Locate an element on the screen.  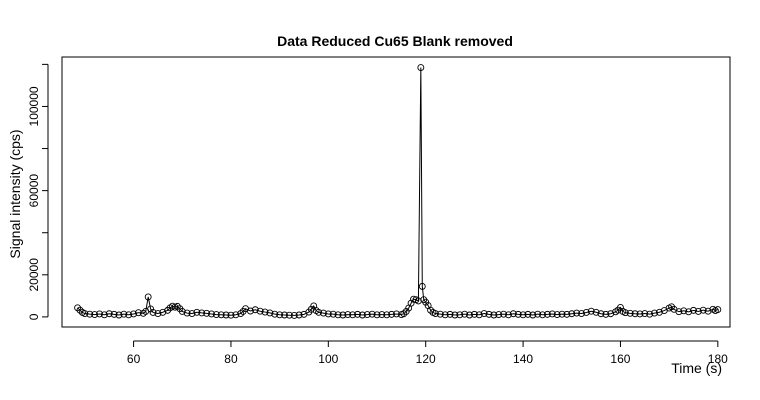
y-tick-label: 20000 is located at coordinates (34, 275).